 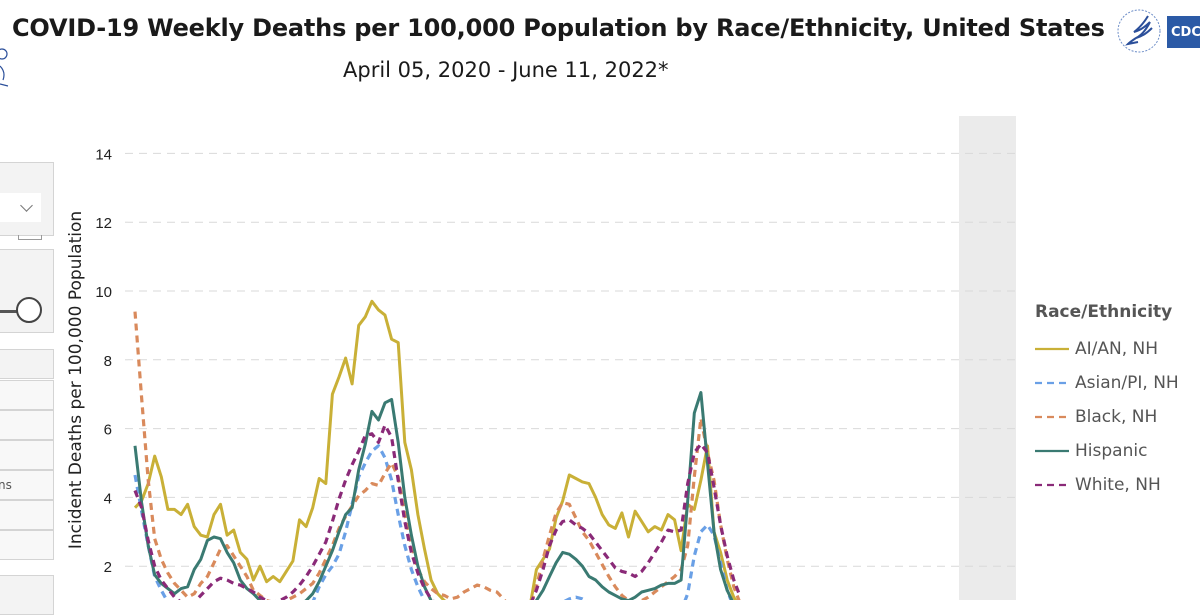 I want to click on legend-item-ai_an: AI/AN, NH, so click(x=1107, y=349).